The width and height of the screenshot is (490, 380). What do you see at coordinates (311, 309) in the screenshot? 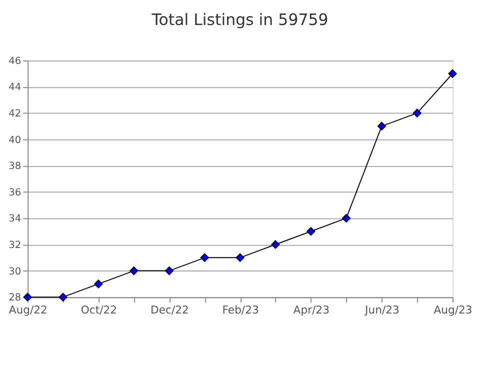
I see `x-tick-label: Apr/23` at bounding box center [311, 309].